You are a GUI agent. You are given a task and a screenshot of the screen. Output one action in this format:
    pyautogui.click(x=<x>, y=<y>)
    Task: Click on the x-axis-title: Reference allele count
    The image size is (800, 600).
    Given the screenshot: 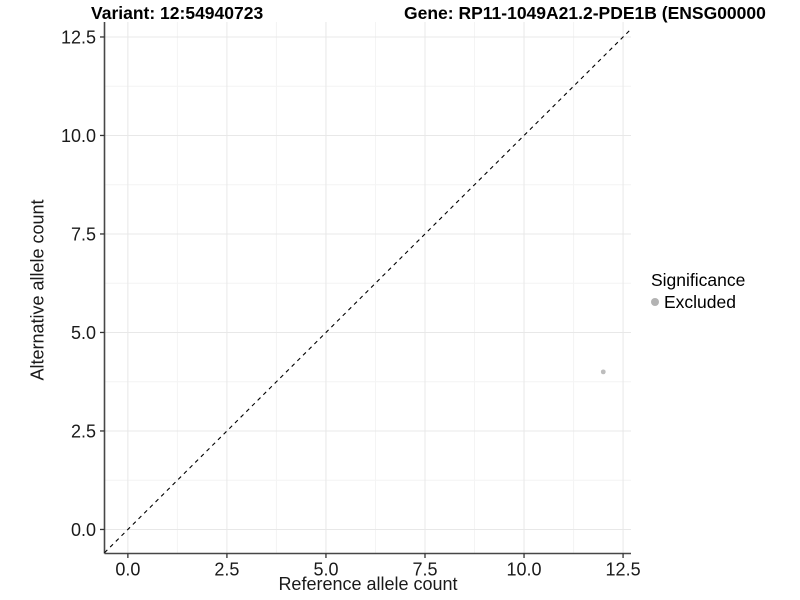 What is the action you would take?
    pyautogui.click(x=368, y=584)
    